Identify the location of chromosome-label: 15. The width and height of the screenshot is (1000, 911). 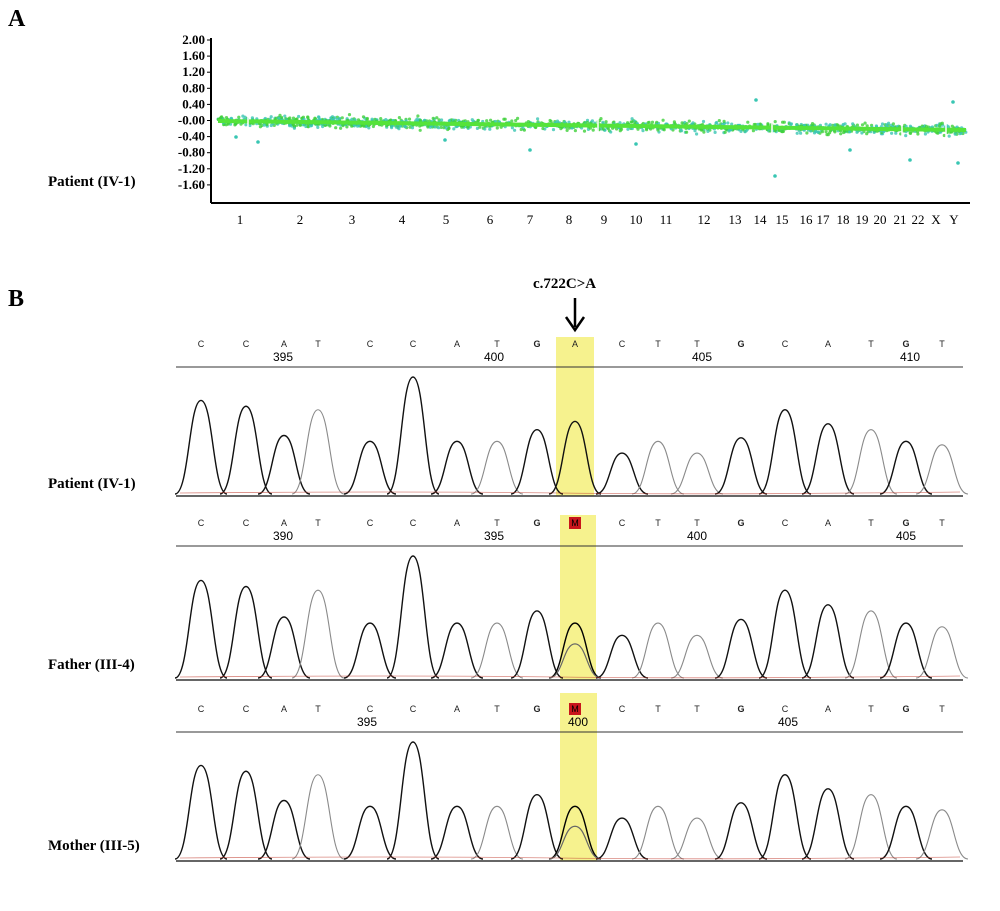
(782, 219).